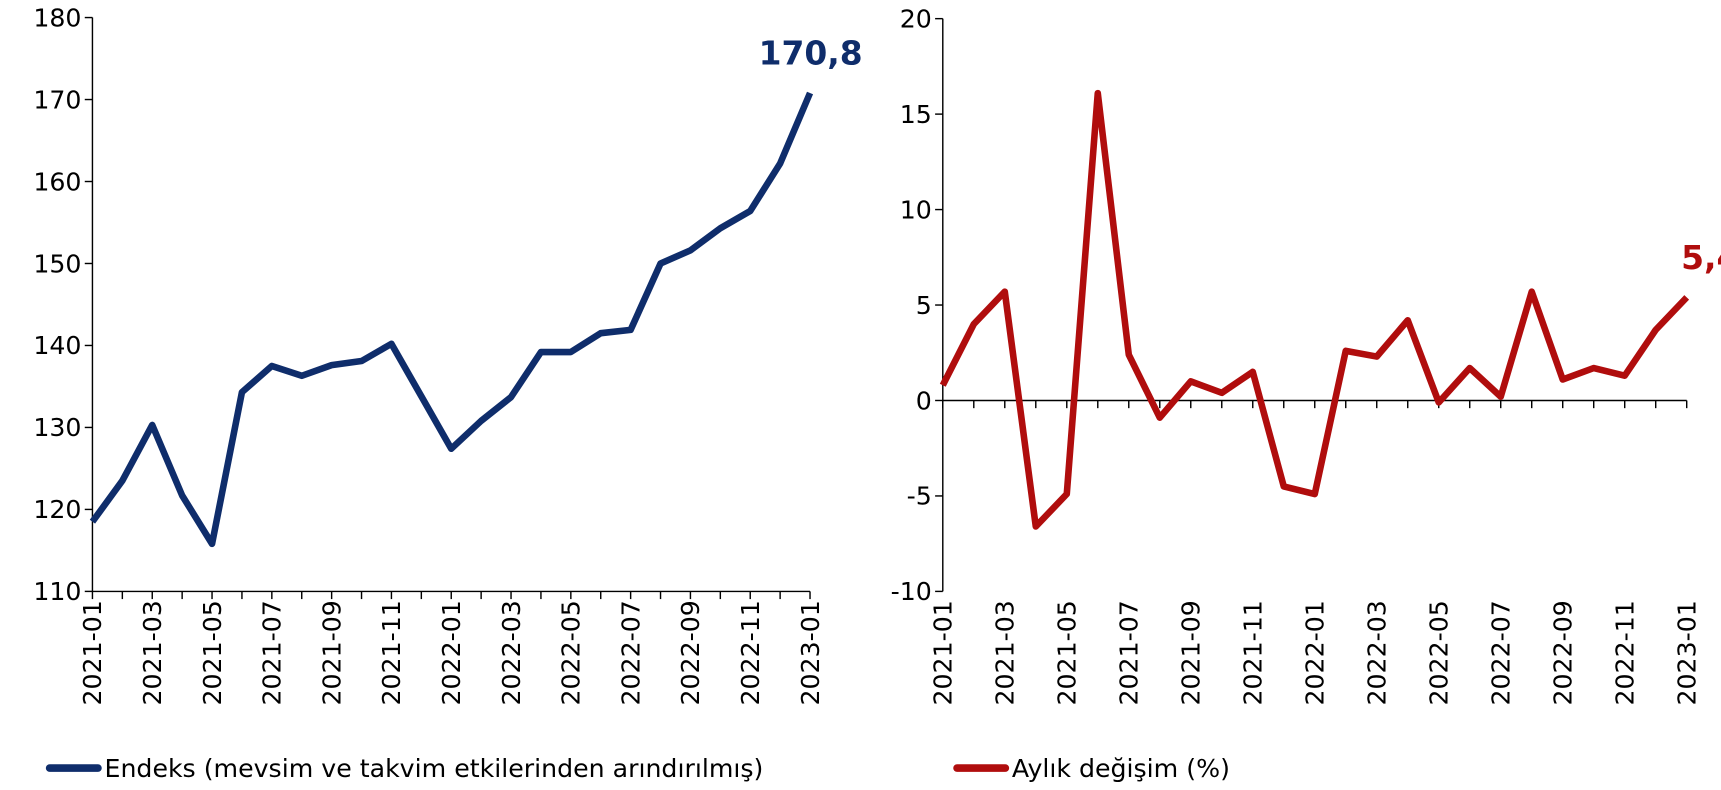  I want to click on y-tick-label: 20, so click(916, 18).